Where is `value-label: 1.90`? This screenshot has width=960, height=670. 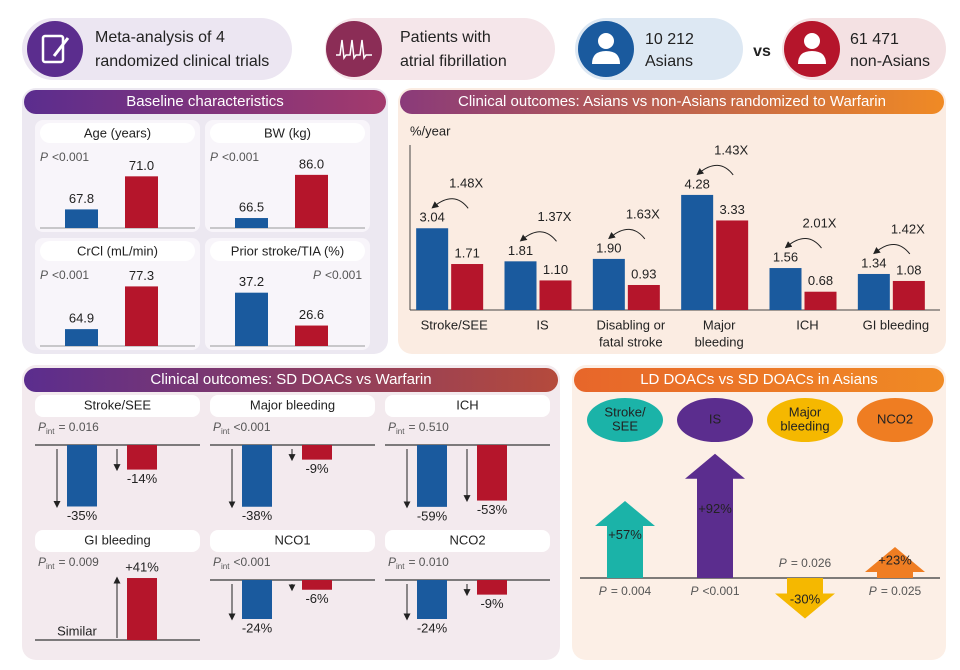
value-label: 1.90 is located at coordinates (608, 247).